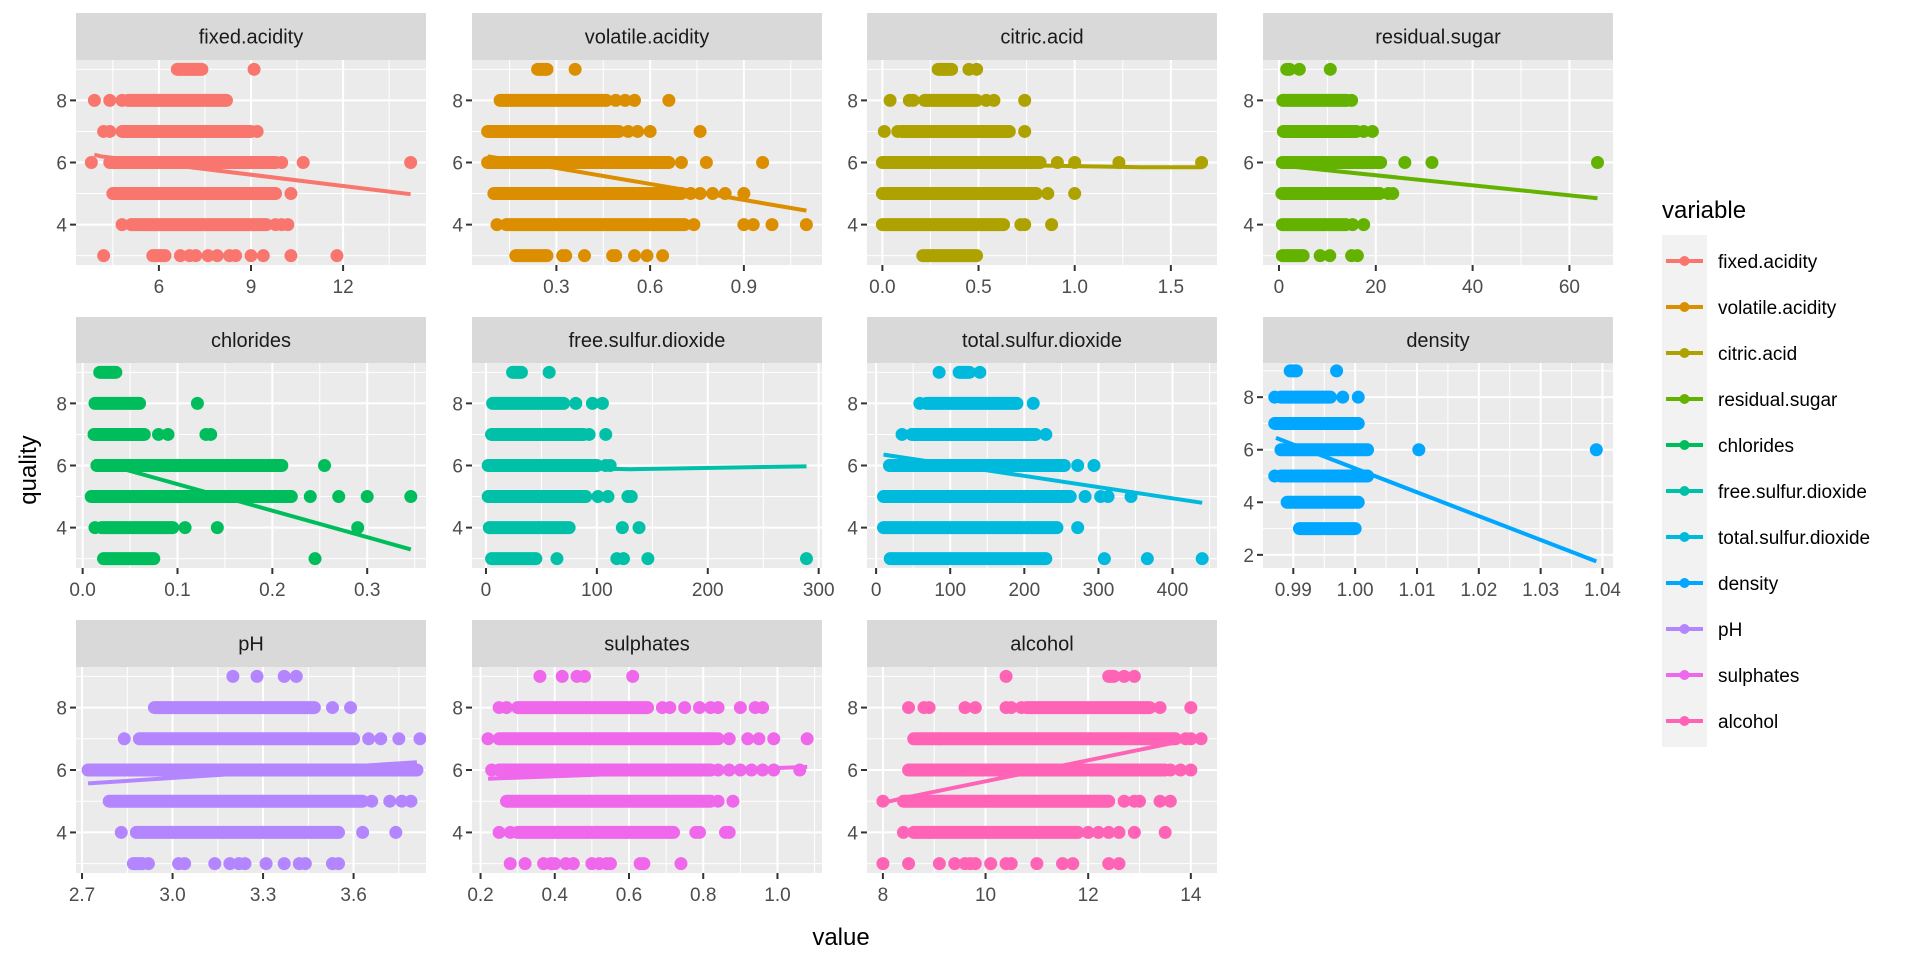  I want to click on x-tick-label: 3.6, so click(353, 895).